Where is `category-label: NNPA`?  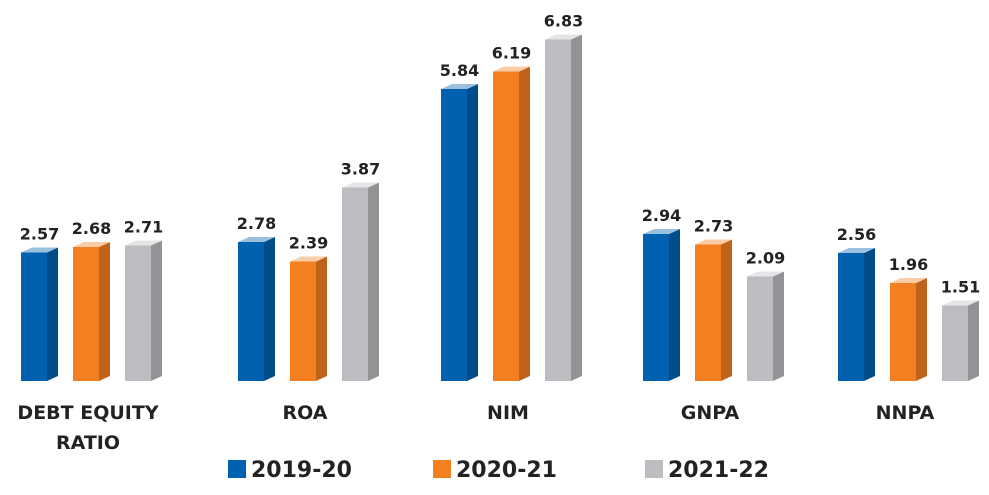
category-label: NNPA is located at coordinates (905, 413).